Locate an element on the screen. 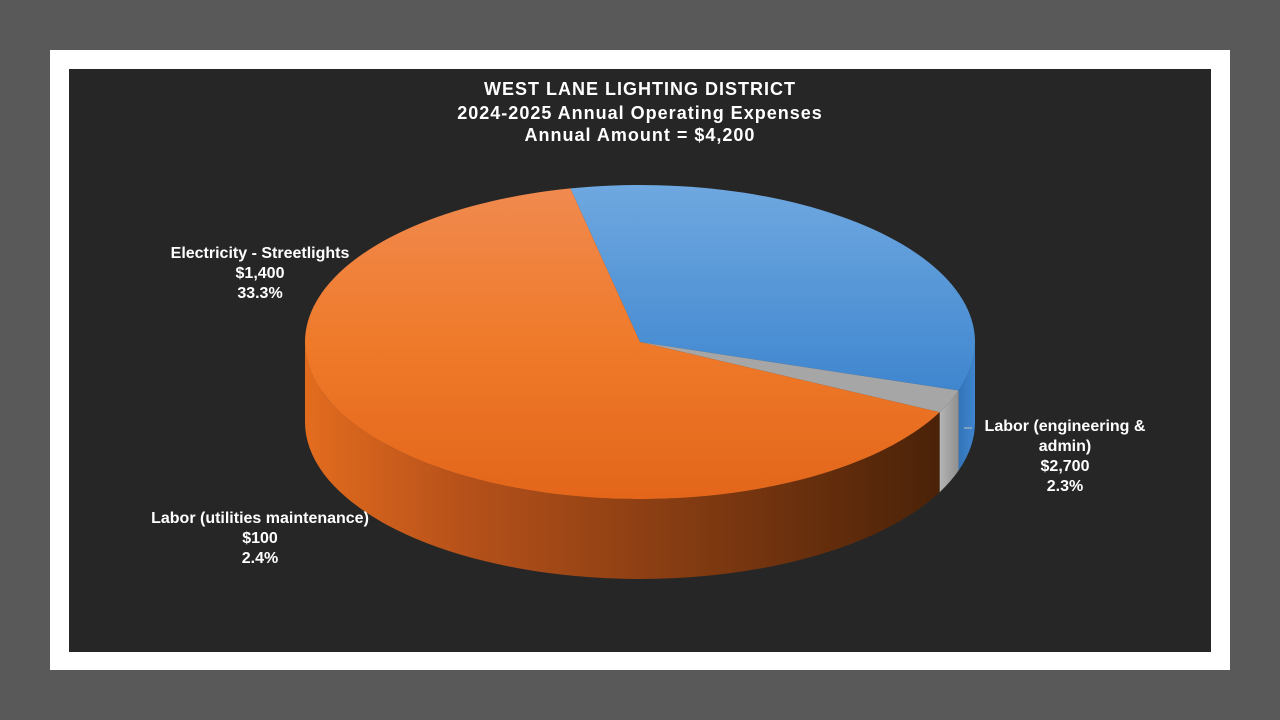 The width and height of the screenshot is (1280, 720). slice-value-electricity: $1,400 is located at coordinates (260, 273).